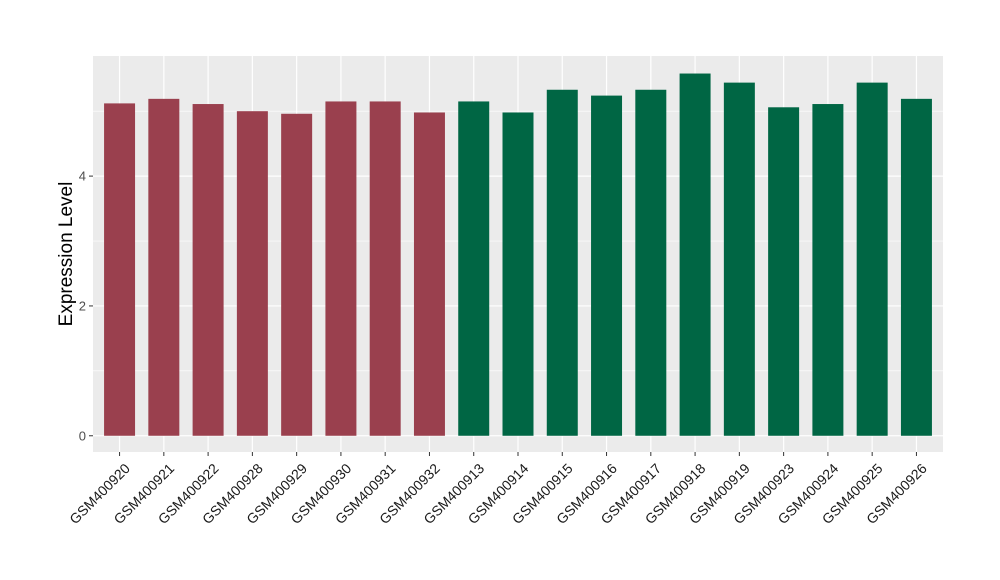  Describe the element at coordinates (82, 305) in the screenshot. I see `y-tick-label: 2` at that location.